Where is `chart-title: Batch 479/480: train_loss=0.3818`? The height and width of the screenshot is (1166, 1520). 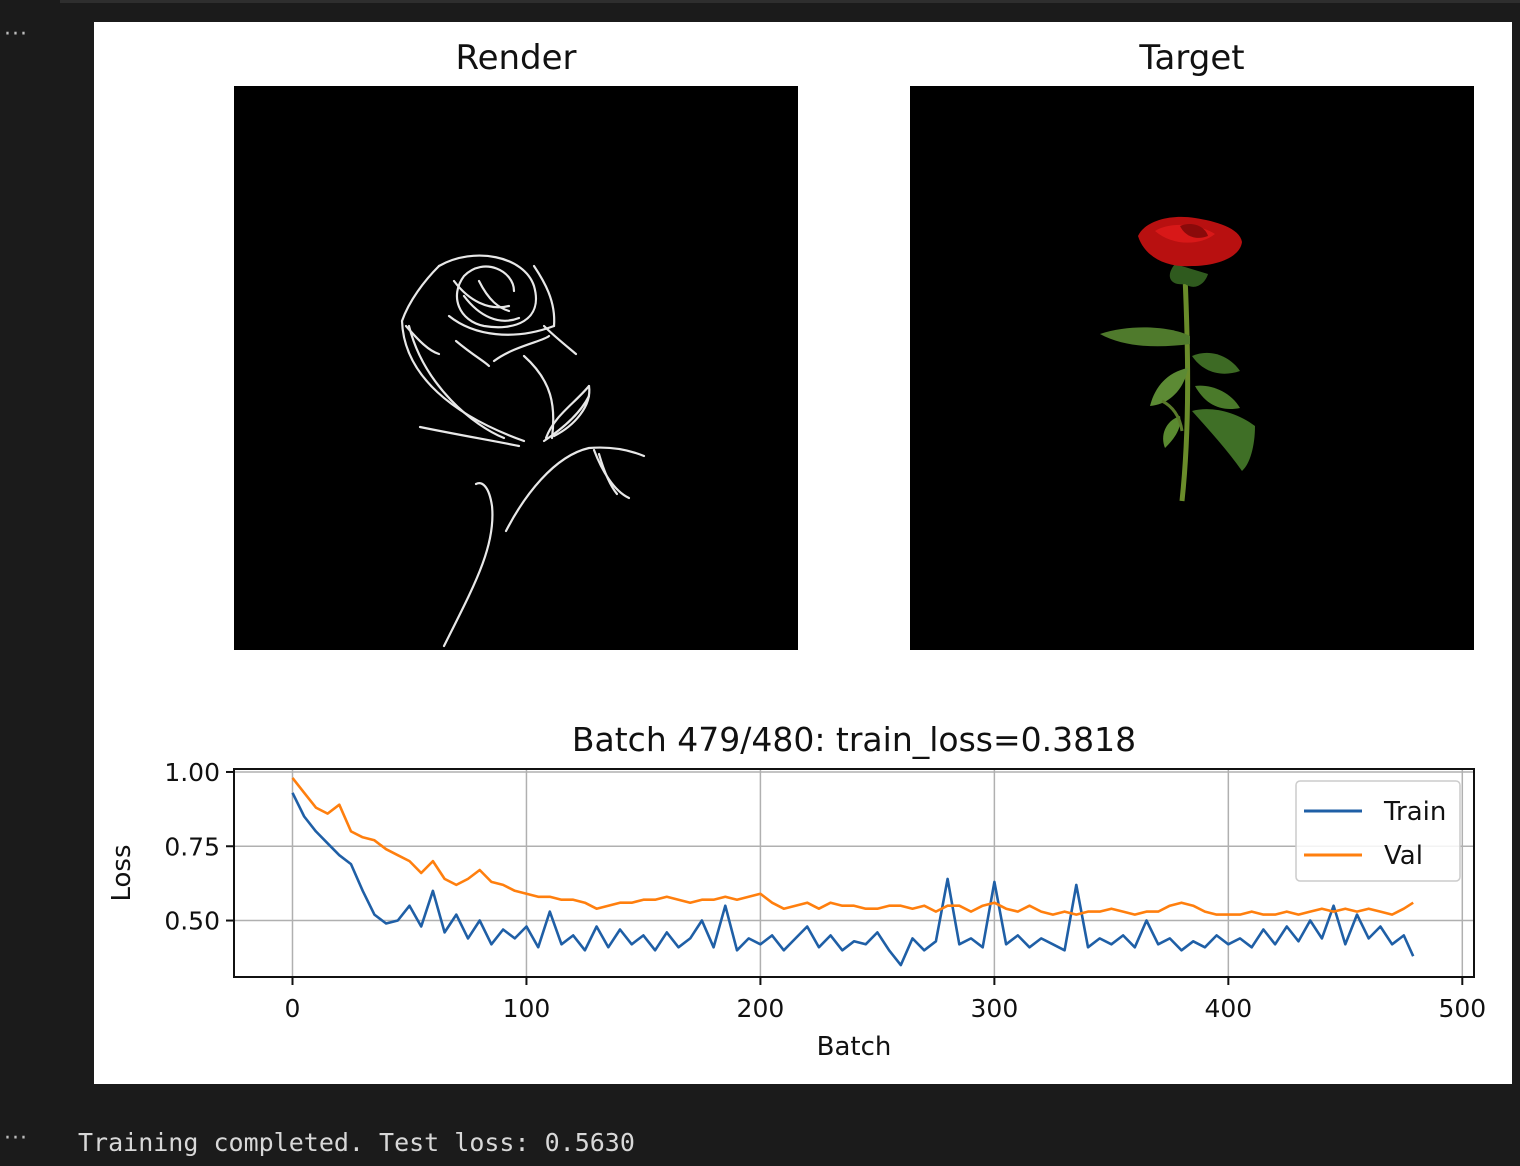 chart-title: Batch 479/480: train_loss=0.3818 is located at coordinates (854, 739).